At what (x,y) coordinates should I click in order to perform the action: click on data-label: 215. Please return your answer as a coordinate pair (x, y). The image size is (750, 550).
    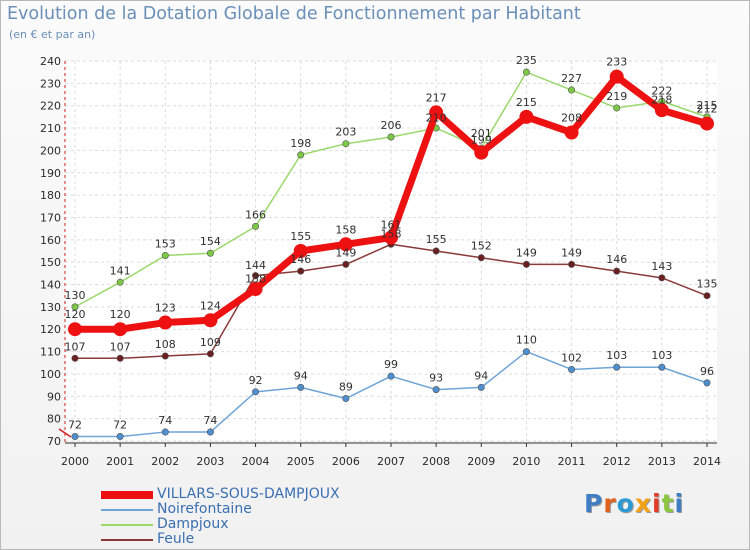
    Looking at the image, I should click on (707, 105).